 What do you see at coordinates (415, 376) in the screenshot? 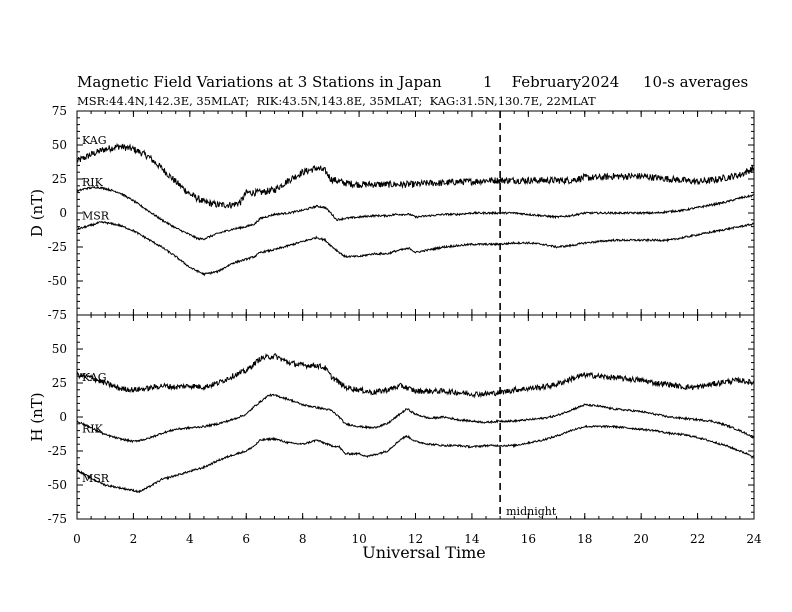
I see `series-kag-bottom` at bounding box center [415, 376].